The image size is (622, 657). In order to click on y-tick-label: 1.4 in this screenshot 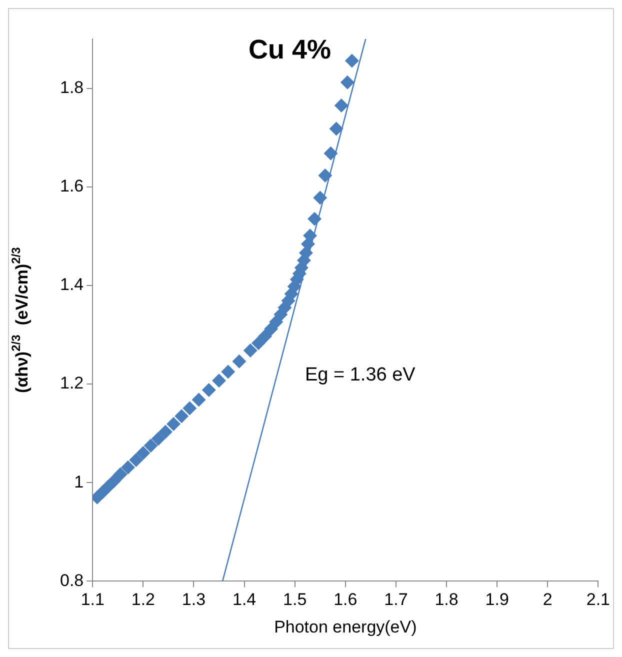, I will do `click(72, 284)`.